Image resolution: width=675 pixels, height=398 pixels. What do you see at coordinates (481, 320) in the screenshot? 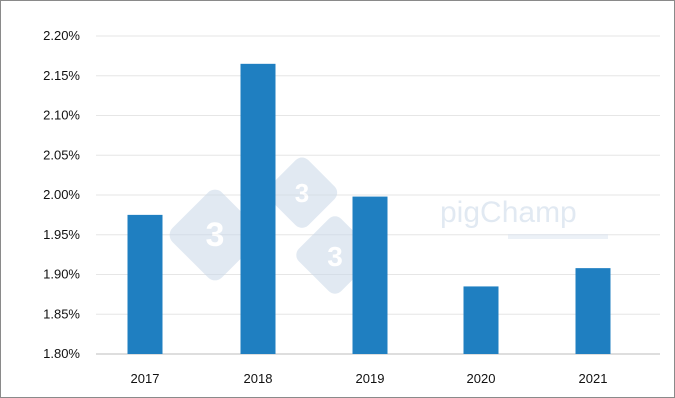
I see `bar-2020` at bounding box center [481, 320].